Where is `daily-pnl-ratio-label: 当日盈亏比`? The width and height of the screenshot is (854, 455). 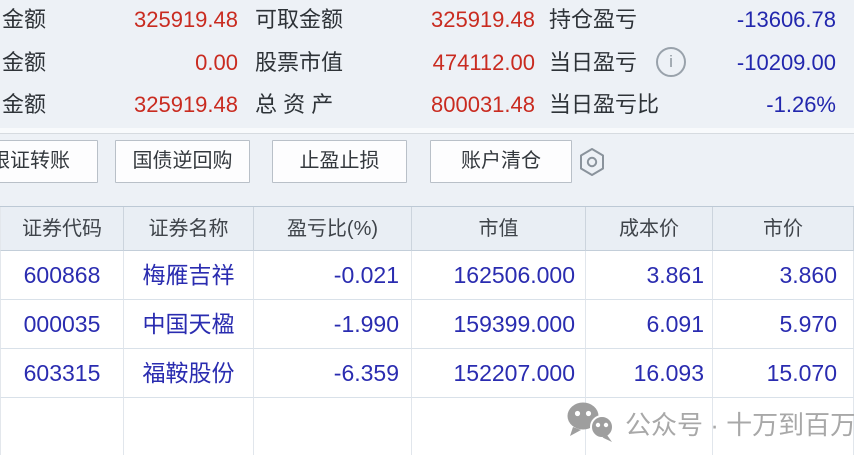 daily-pnl-ratio-label: 当日盈亏比 is located at coordinates (604, 104).